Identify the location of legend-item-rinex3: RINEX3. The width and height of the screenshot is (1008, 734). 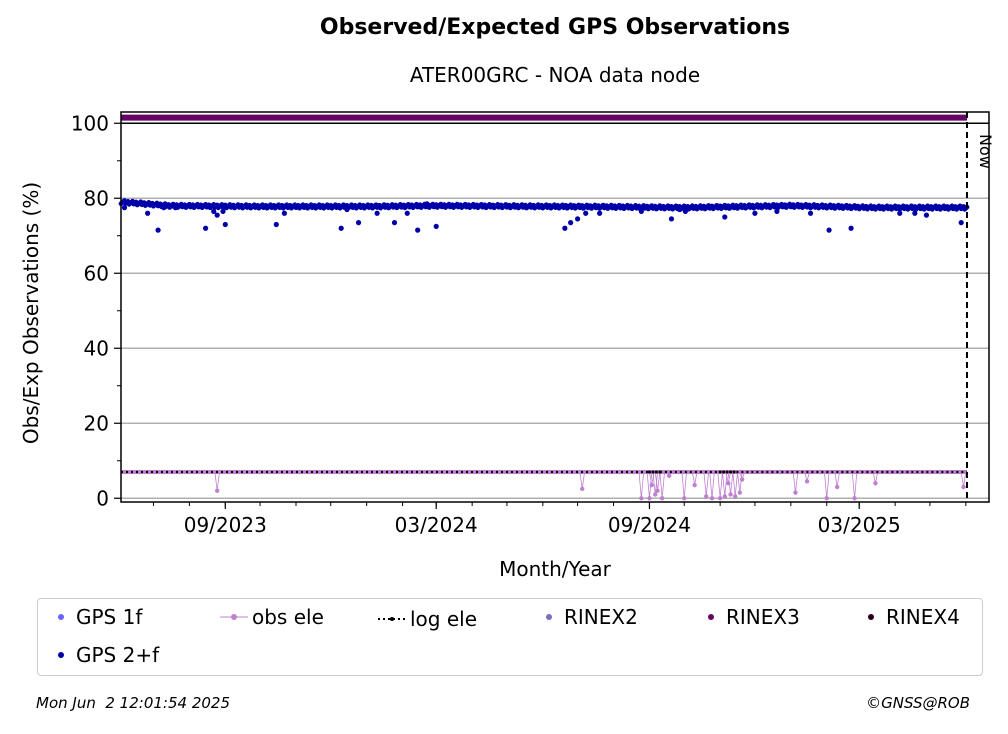
(750, 617).